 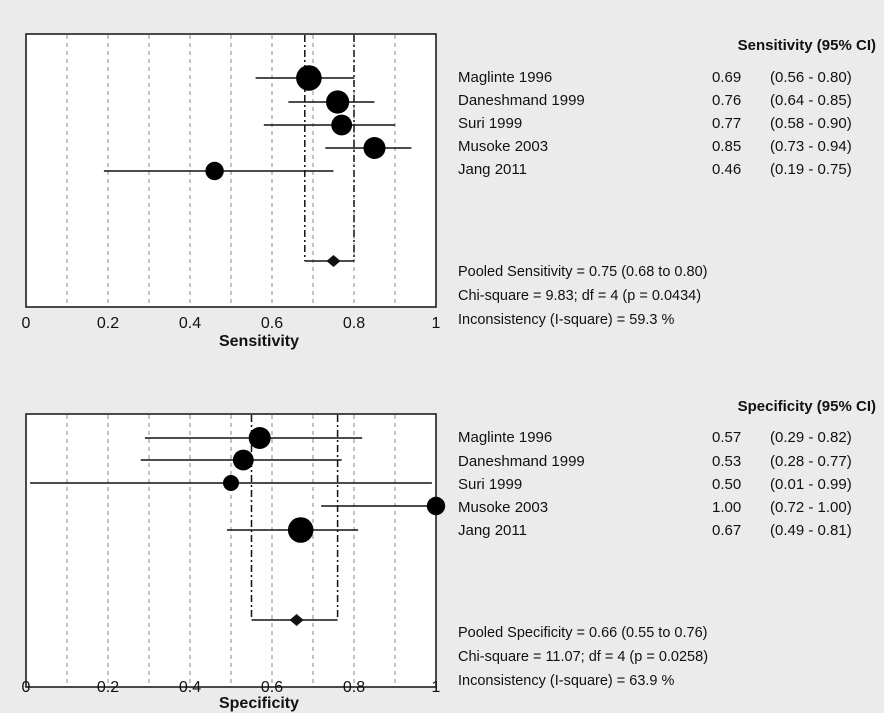 What do you see at coordinates (505, 77) in the screenshot?
I see `panel1-study-name: Maglinte 1996` at bounding box center [505, 77].